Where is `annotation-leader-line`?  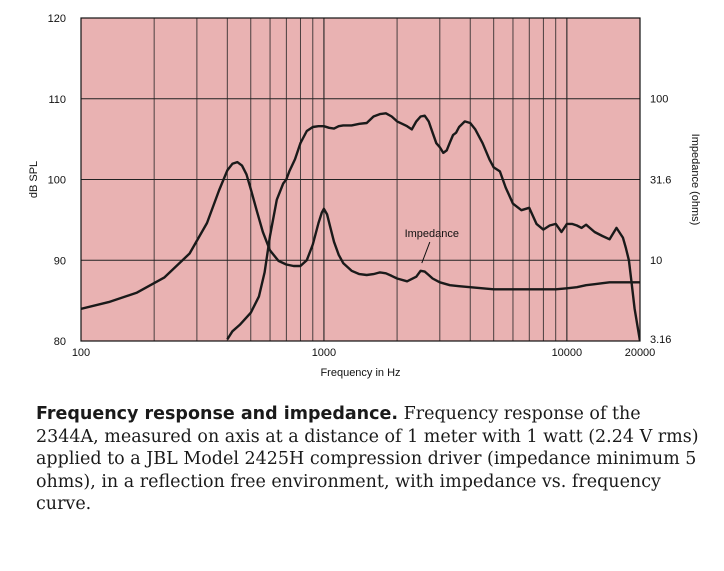
annotation-leader-line is located at coordinates (426, 252).